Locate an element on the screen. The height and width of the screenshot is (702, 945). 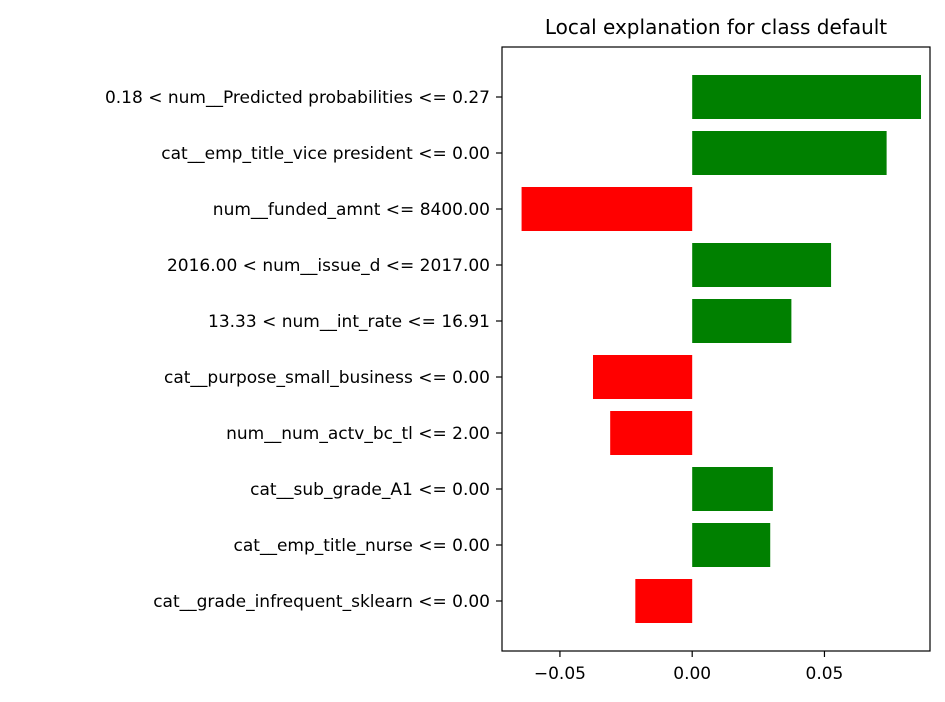
x-axis: −0.05 0.00 0.05 is located at coordinates (689, 667).